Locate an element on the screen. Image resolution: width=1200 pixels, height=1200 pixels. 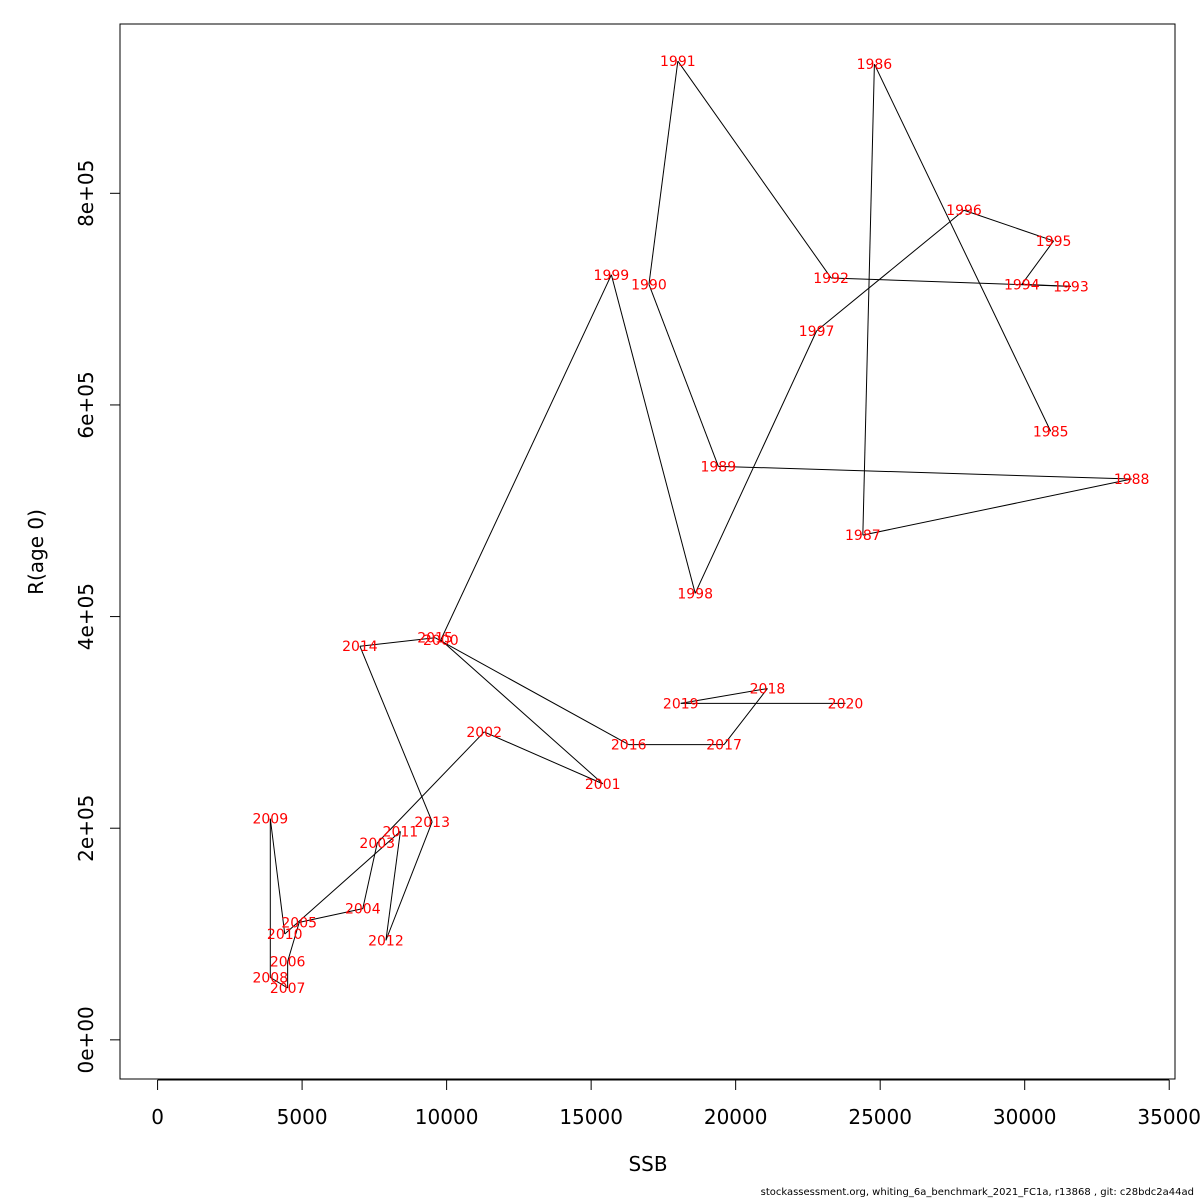
x-tick-label: 10000 is located at coordinates (447, 1117).